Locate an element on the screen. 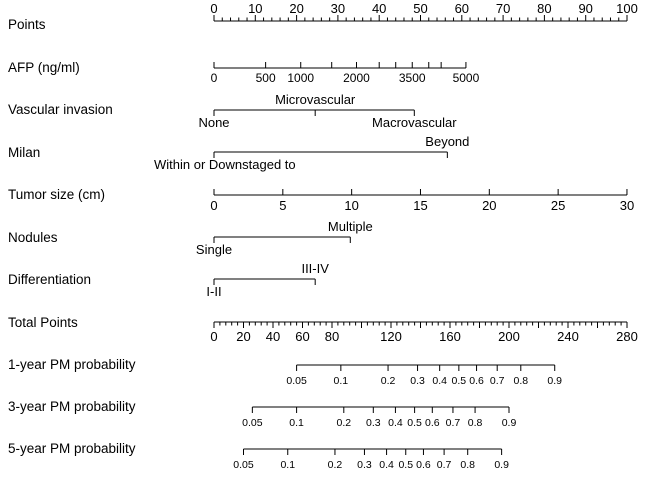 The image size is (650, 479). one-year-pm-tick-label: 0.4 is located at coordinates (439, 381).